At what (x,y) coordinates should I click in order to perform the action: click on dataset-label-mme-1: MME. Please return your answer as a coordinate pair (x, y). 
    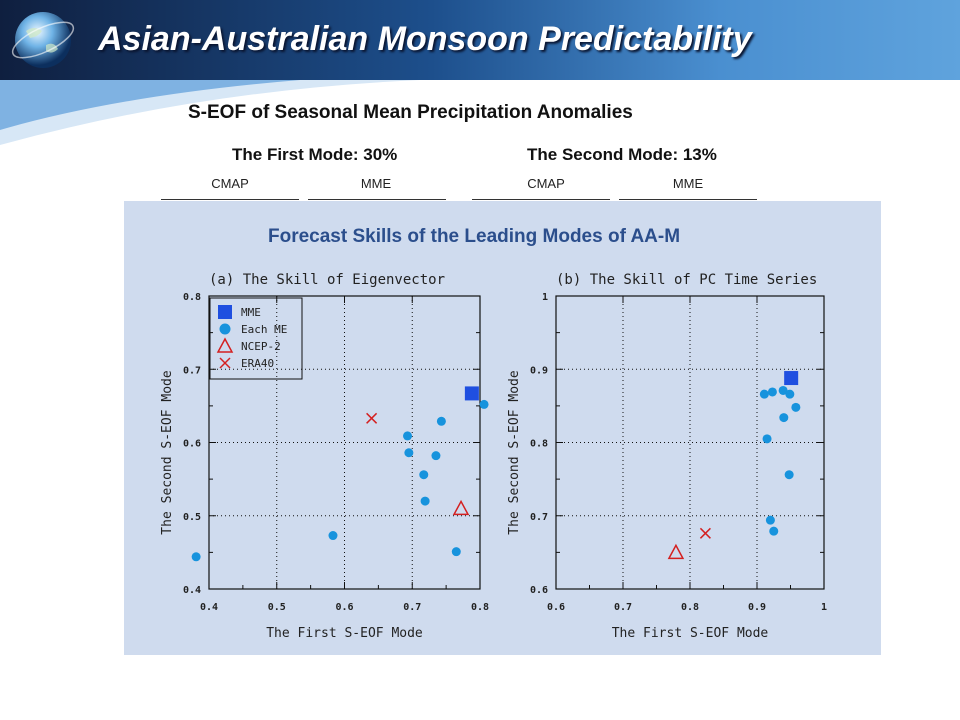
    Looking at the image, I should click on (376, 183).